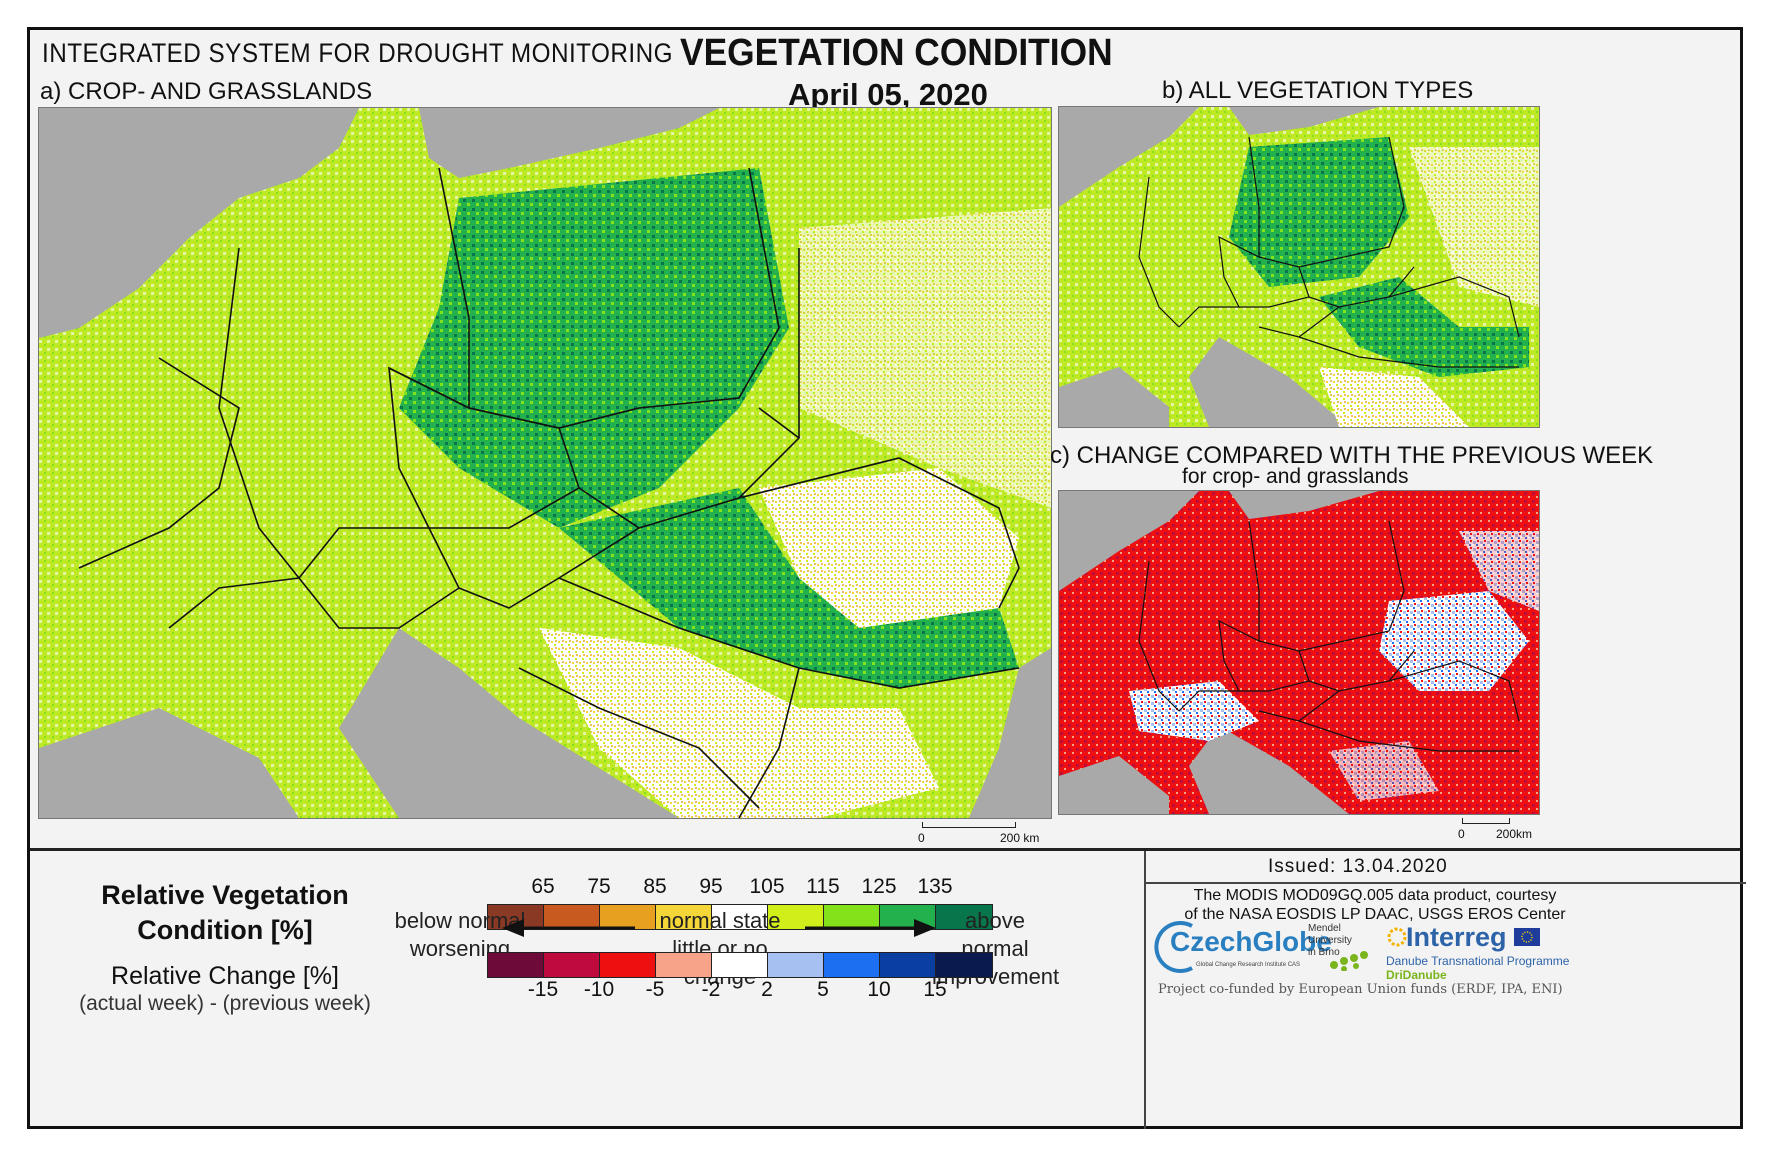  What do you see at coordinates (1145, 990) in the screenshot?
I see `footer-divider` at bounding box center [1145, 990].